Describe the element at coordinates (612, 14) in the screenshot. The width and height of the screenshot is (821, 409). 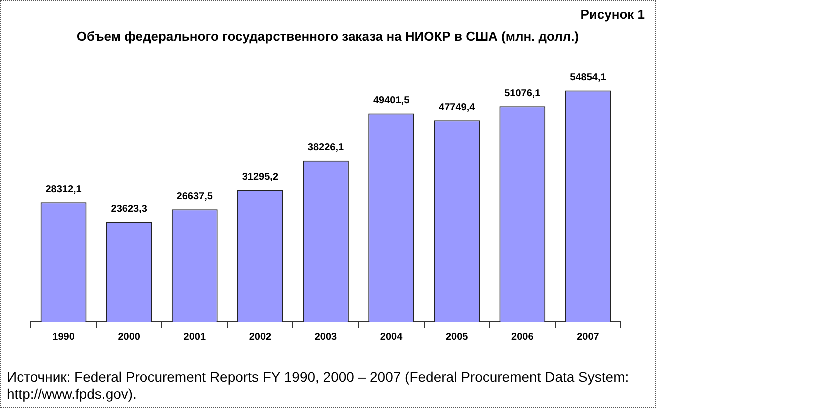
I see `chart-subtitle: Рисунок 1` at that location.